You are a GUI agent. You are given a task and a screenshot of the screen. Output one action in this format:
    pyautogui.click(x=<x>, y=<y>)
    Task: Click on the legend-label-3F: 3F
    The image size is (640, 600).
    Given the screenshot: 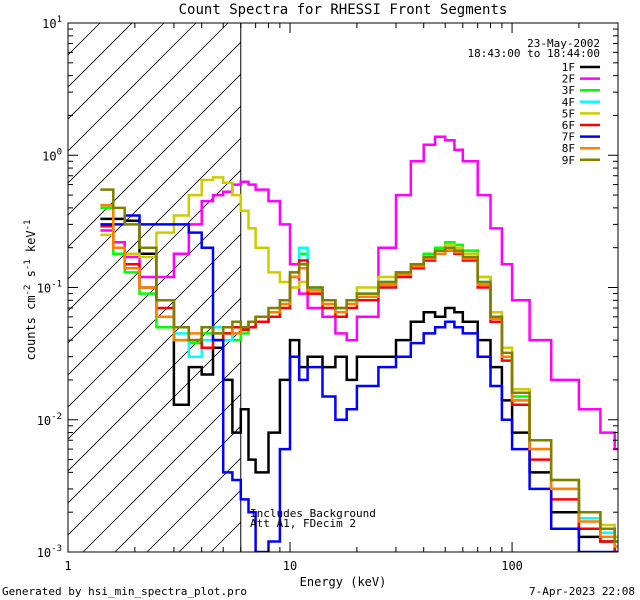 What is the action you would take?
    pyautogui.click(x=568, y=90)
    